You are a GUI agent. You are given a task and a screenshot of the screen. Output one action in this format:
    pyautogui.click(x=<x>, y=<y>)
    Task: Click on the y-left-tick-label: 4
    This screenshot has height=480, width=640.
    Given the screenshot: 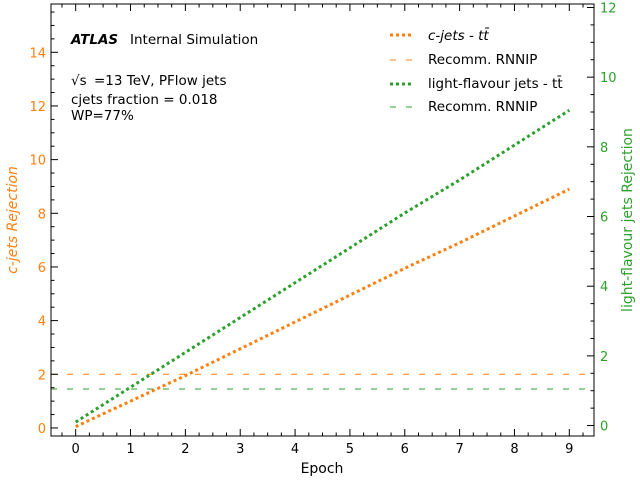 What is the action you would take?
    pyautogui.click(x=42, y=322)
    